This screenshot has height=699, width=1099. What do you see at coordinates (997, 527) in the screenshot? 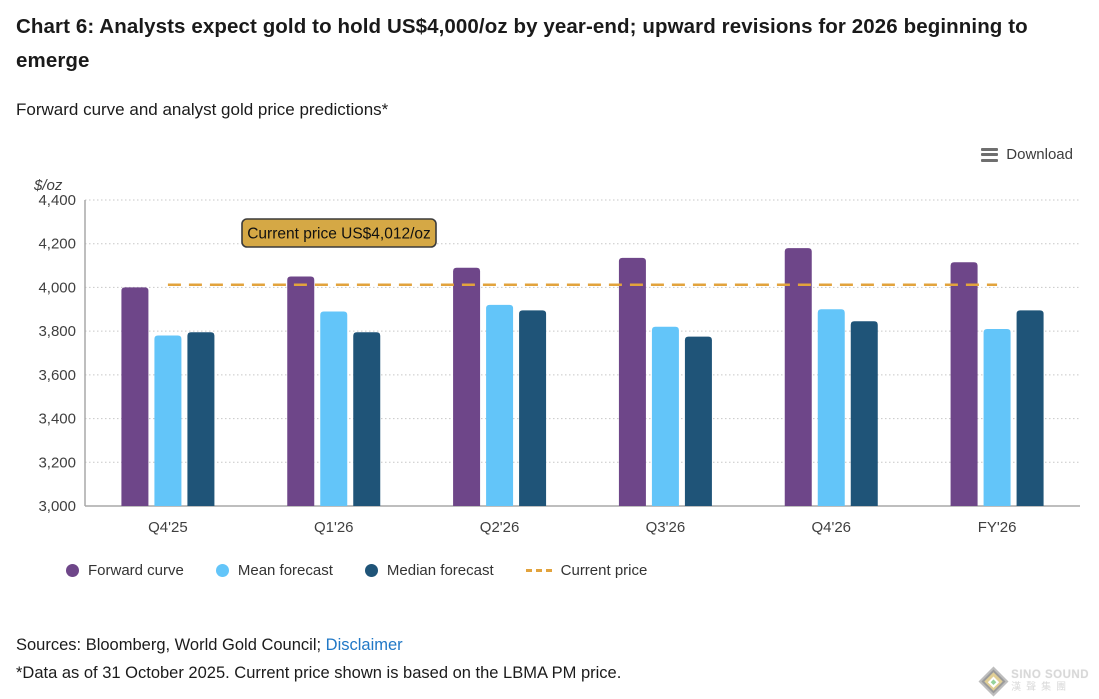
I see `x-axis-tick-label: FY'26` at bounding box center [997, 527].